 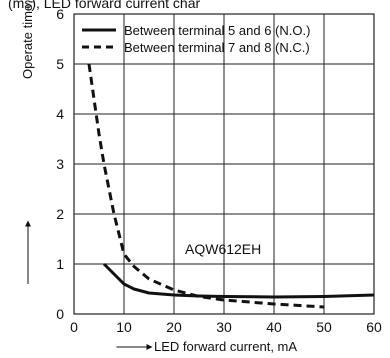 What do you see at coordinates (60, 14) in the screenshot?
I see `y-tick-label: 6` at bounding box center [60, 14].